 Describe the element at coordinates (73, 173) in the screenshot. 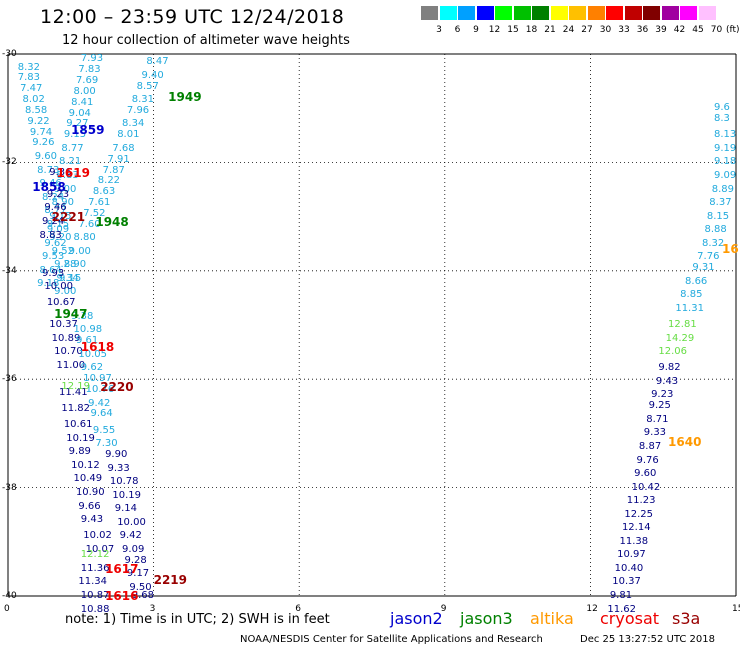

I see `pass-time-label: 1619` at that location.